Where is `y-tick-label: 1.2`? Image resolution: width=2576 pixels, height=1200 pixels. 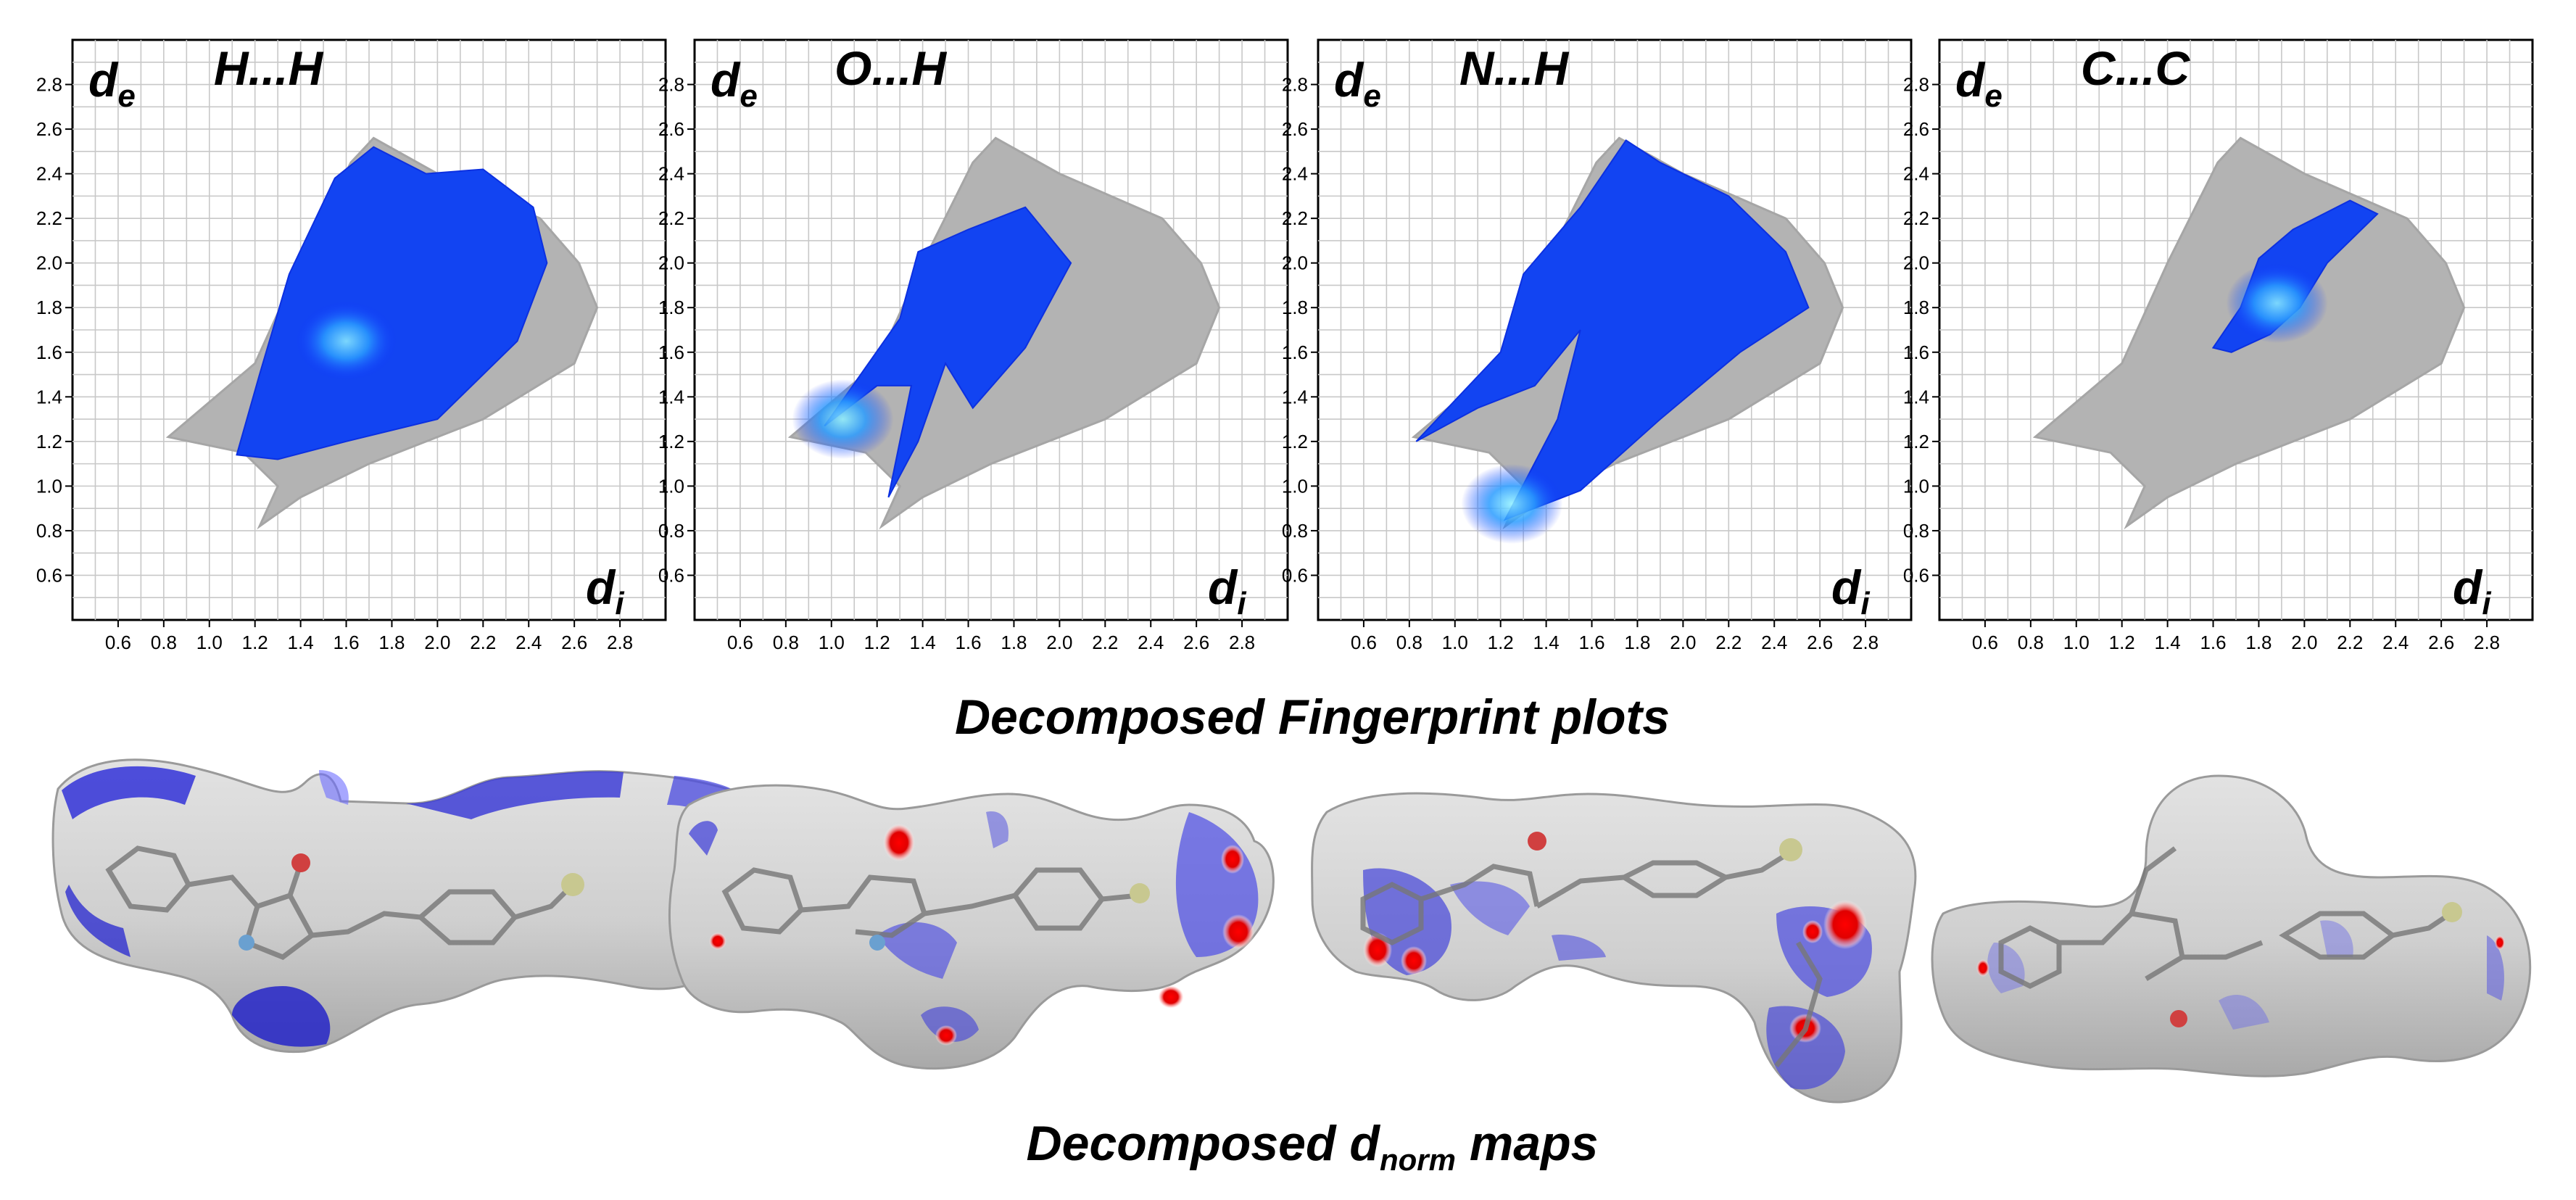 y-tick-label: 1.2 is located at coordinates (1295, 441).